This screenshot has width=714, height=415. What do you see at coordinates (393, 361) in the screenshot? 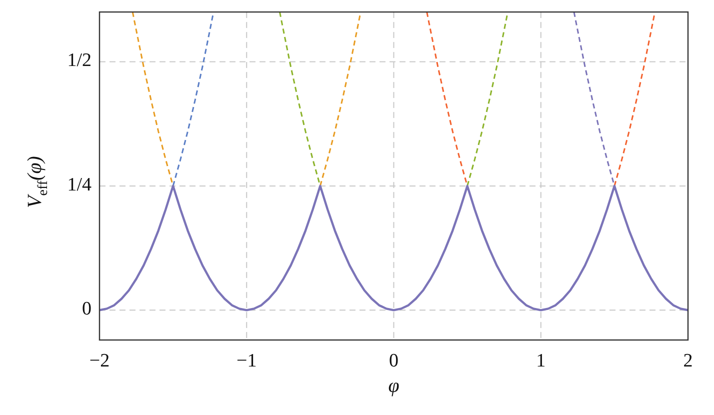
I see `x-tick-label: 0` at bounding box center [393, 361].